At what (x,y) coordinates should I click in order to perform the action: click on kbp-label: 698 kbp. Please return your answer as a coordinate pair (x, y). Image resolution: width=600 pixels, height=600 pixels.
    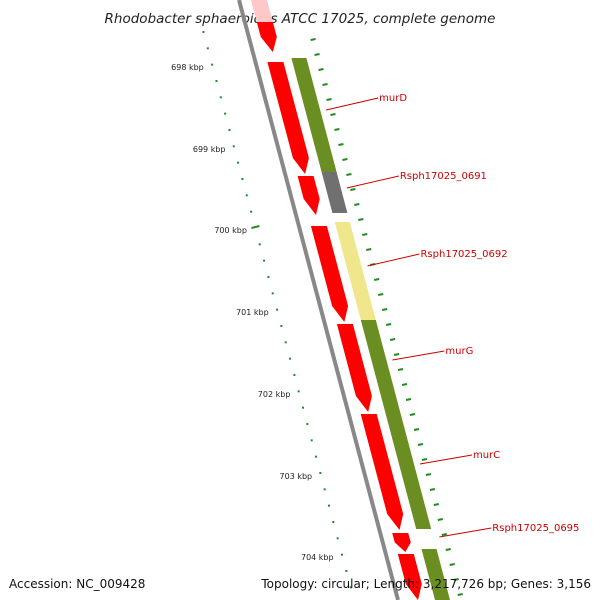
    Looking at the image, I should click on (187, 67).